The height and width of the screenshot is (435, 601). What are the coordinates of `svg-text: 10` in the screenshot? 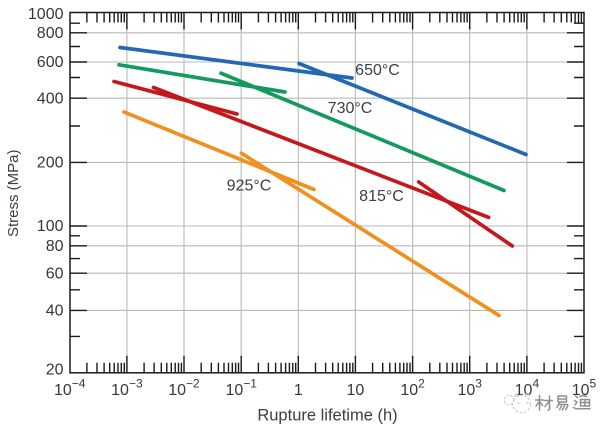 It's located at (356, 390).